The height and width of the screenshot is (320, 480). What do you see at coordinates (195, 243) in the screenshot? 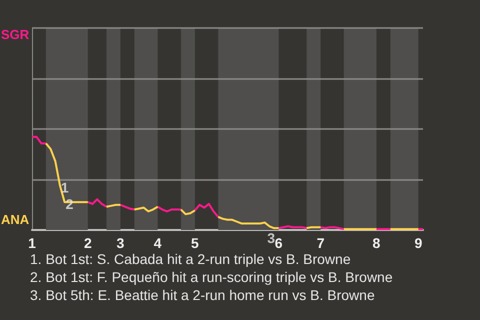
I see `x-tick-label: 5` at bounding box center [195, 243].